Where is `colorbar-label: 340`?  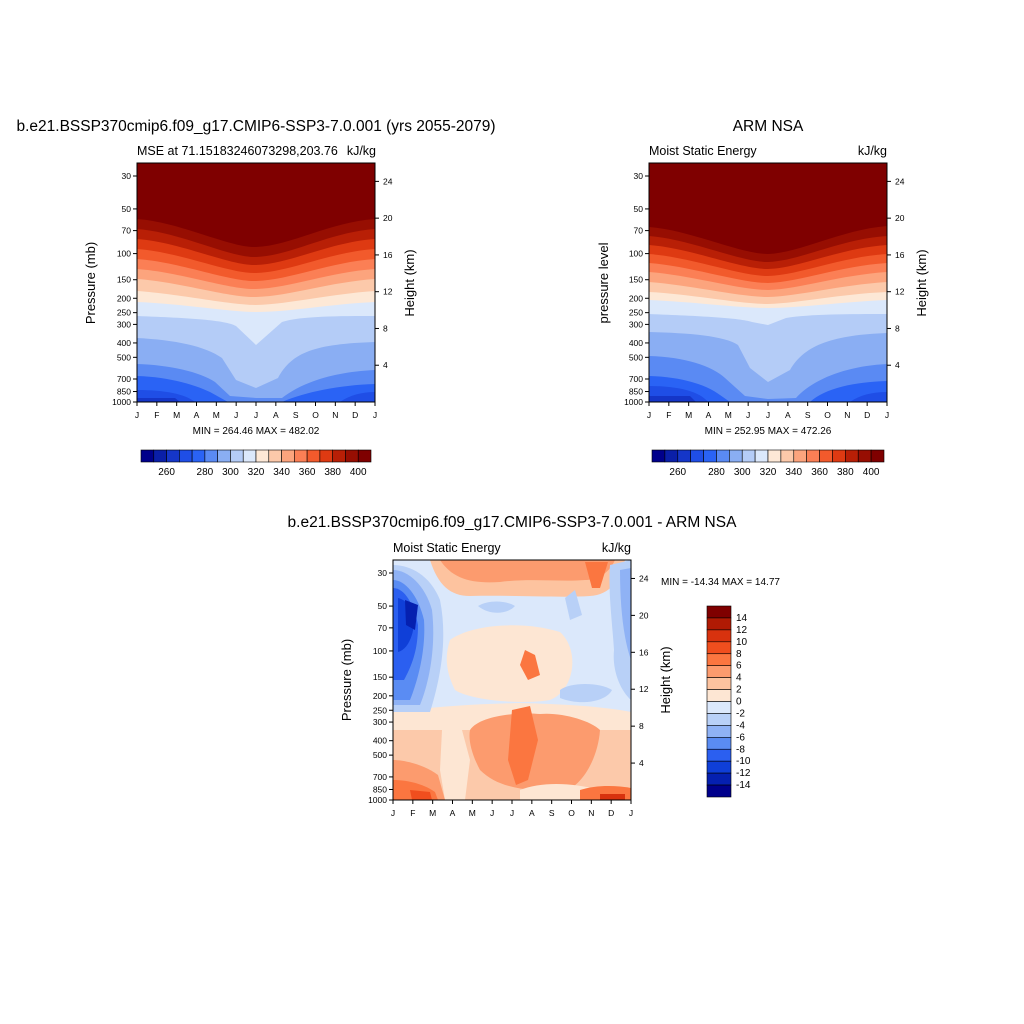 colorbar-label: 340 is located at coordinates (793, 472).